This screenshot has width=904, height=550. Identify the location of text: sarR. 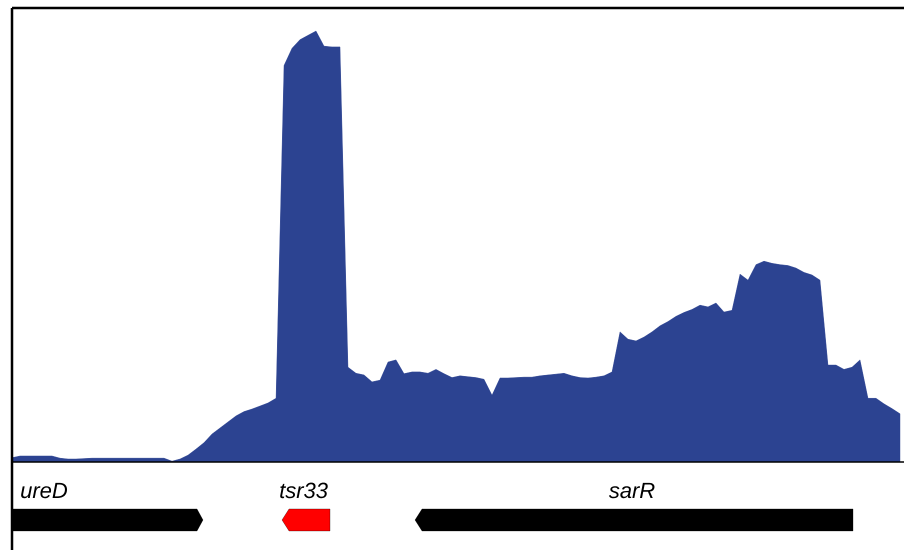
(631, 490).